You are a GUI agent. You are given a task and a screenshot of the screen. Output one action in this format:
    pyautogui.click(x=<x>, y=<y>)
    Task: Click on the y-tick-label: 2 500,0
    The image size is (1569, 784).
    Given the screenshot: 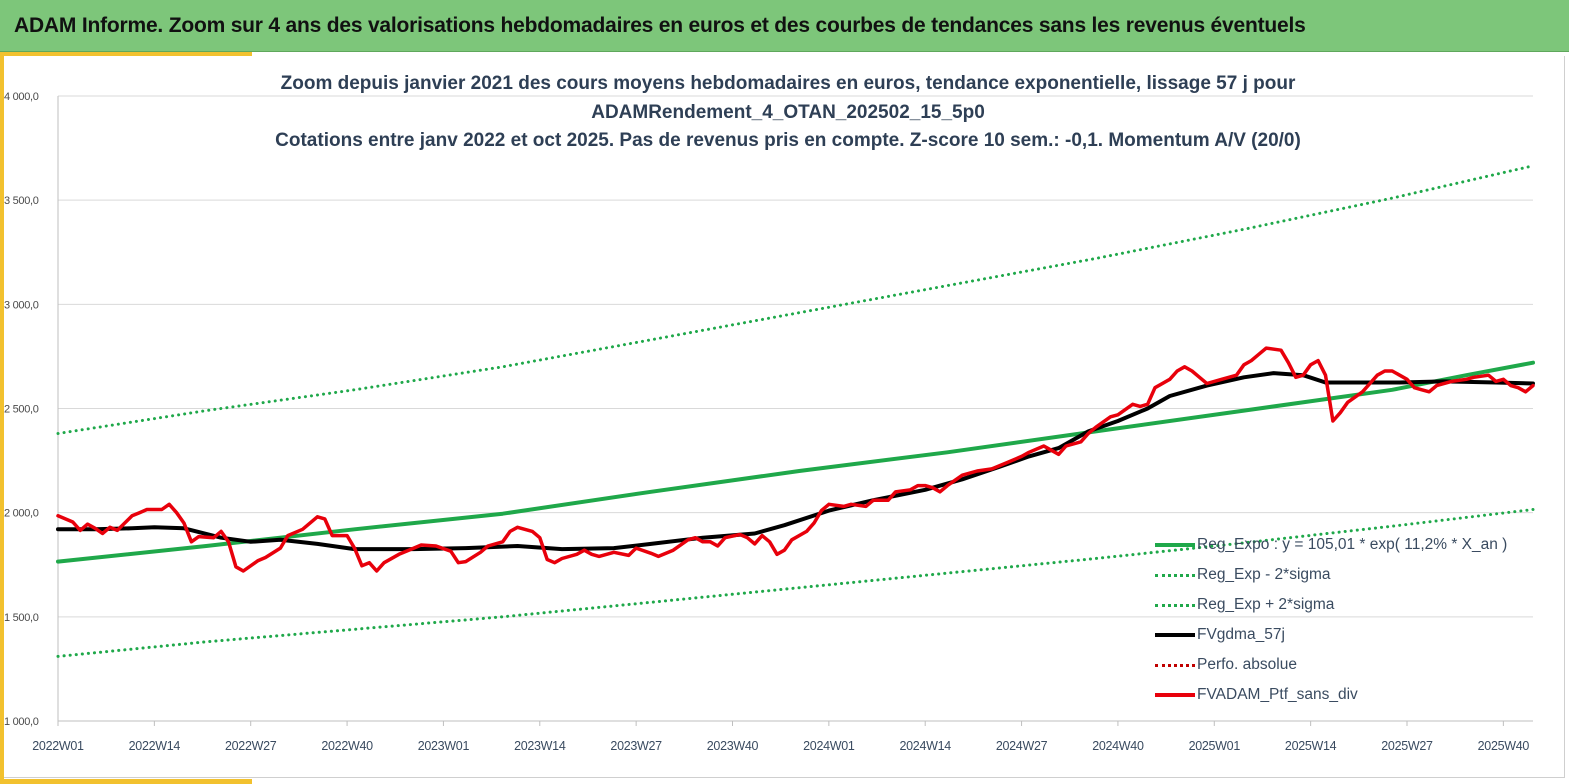 What is the action you would take?
    pyautogui.click(x=21, y=410)
    